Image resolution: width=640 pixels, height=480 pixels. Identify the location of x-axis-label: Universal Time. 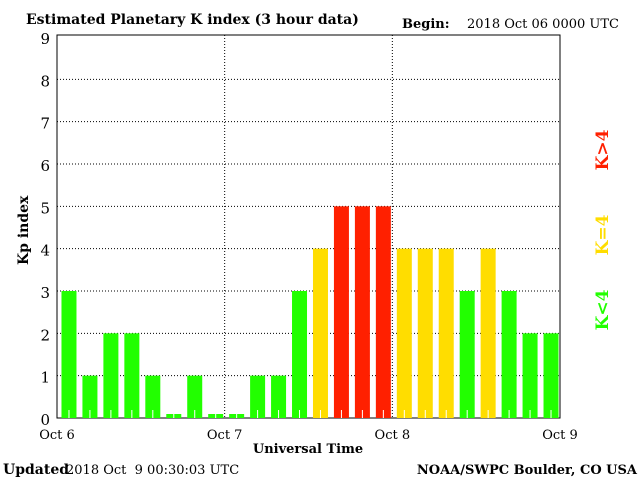
(308, 449).